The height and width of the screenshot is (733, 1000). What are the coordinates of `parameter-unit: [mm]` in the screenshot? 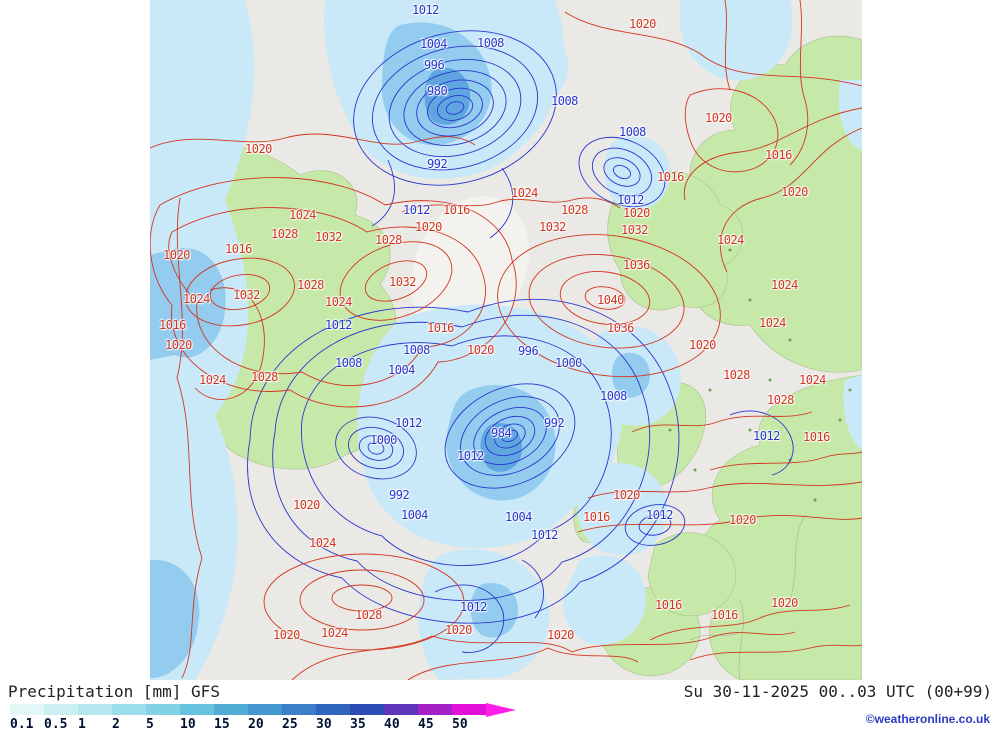 It's located at (162, 691).